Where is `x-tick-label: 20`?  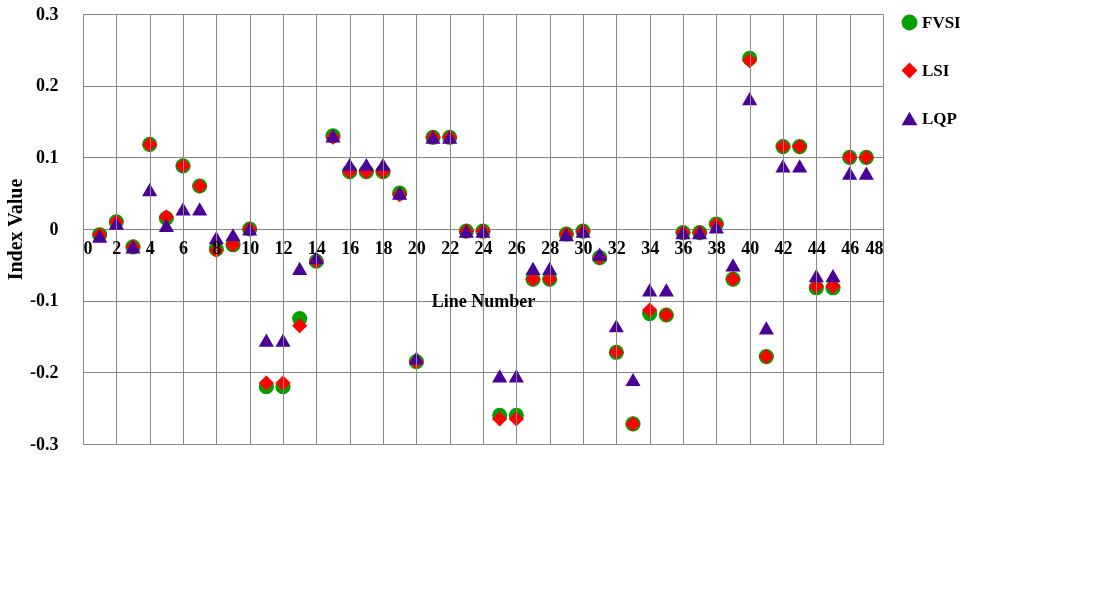 x-tick-label: 20 is located at coordinates (416, 247).